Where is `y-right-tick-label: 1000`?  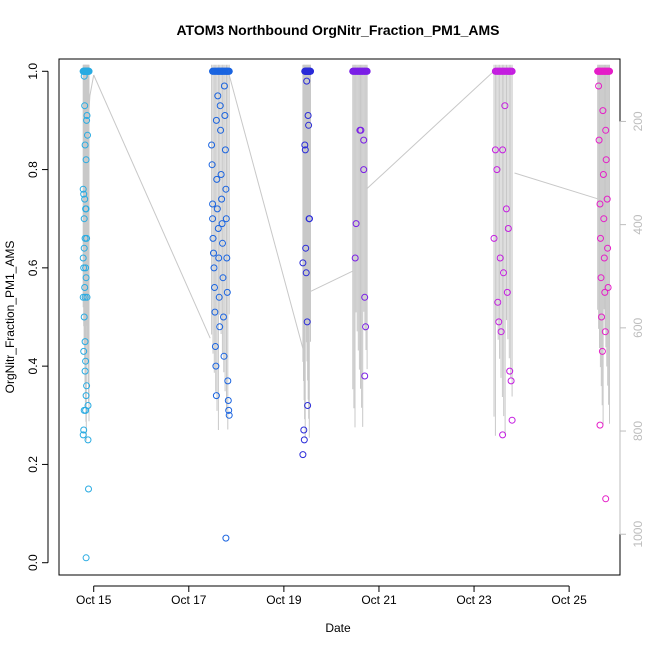
y-right-tick-label: 1000 is located at coordinates (638, 534).